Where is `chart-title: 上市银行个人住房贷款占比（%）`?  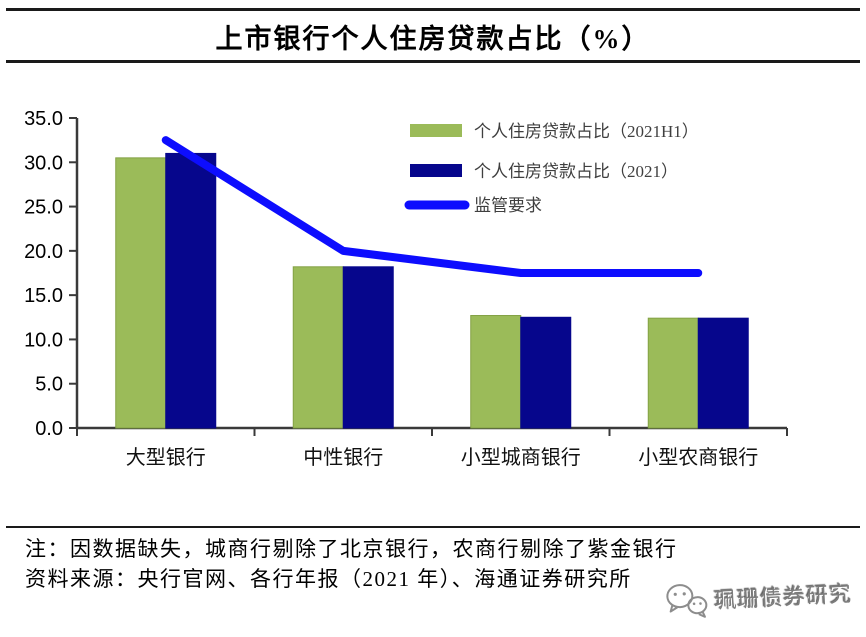
chart-title: 上市银行个人住房贷款占比（%） is located at coordinates (433, 39).